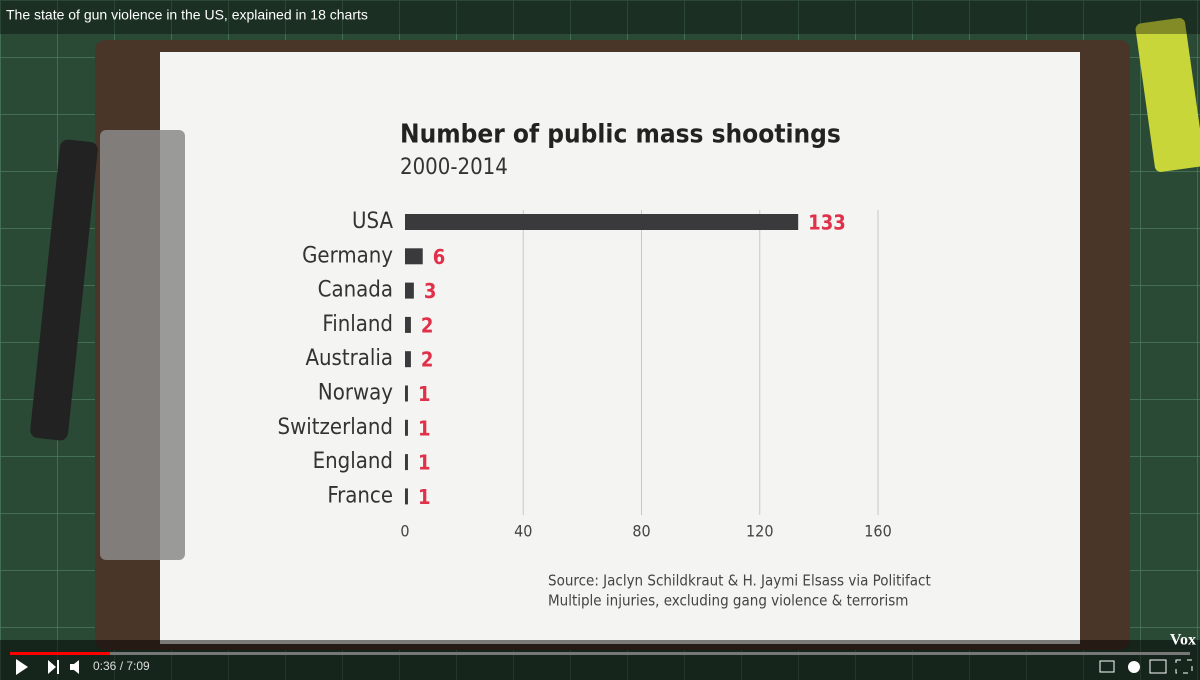 The width and height of the screenshot is (1200, 680). Describe the element at coordinates (620, 135) in the screenshot. I see `chart-title: Number of public mass shootings` at that location.